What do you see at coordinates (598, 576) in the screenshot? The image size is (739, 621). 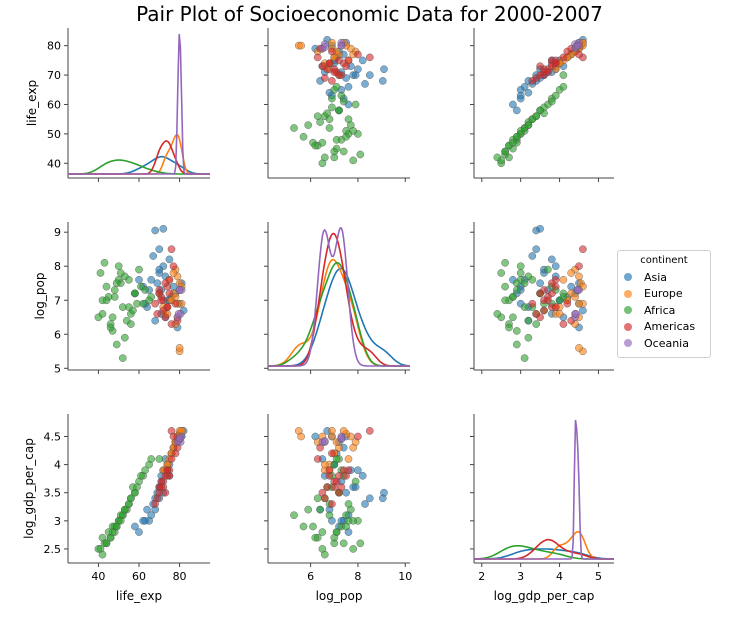 I see `x-tick-label: 5` at bounding box center [598, 576].